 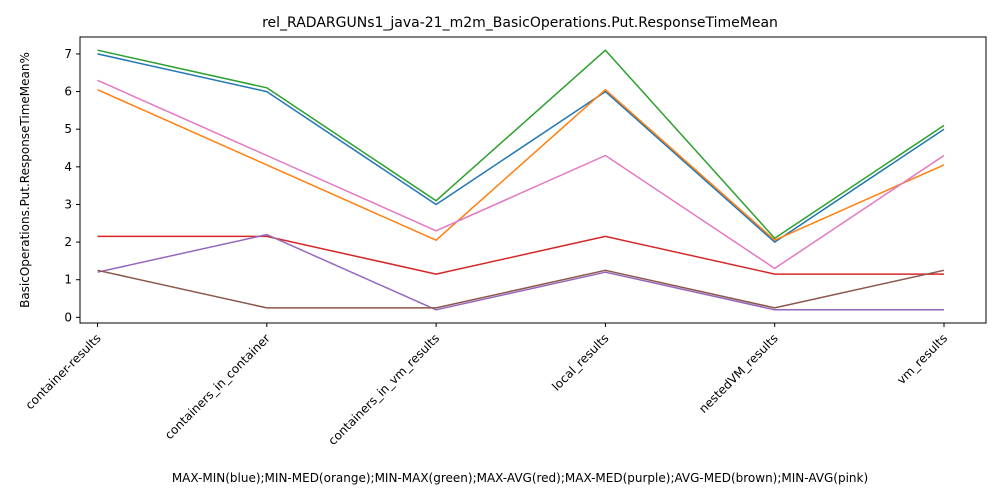 I want to click on x-tick-label: vm_results, so click(x=922, y=359).